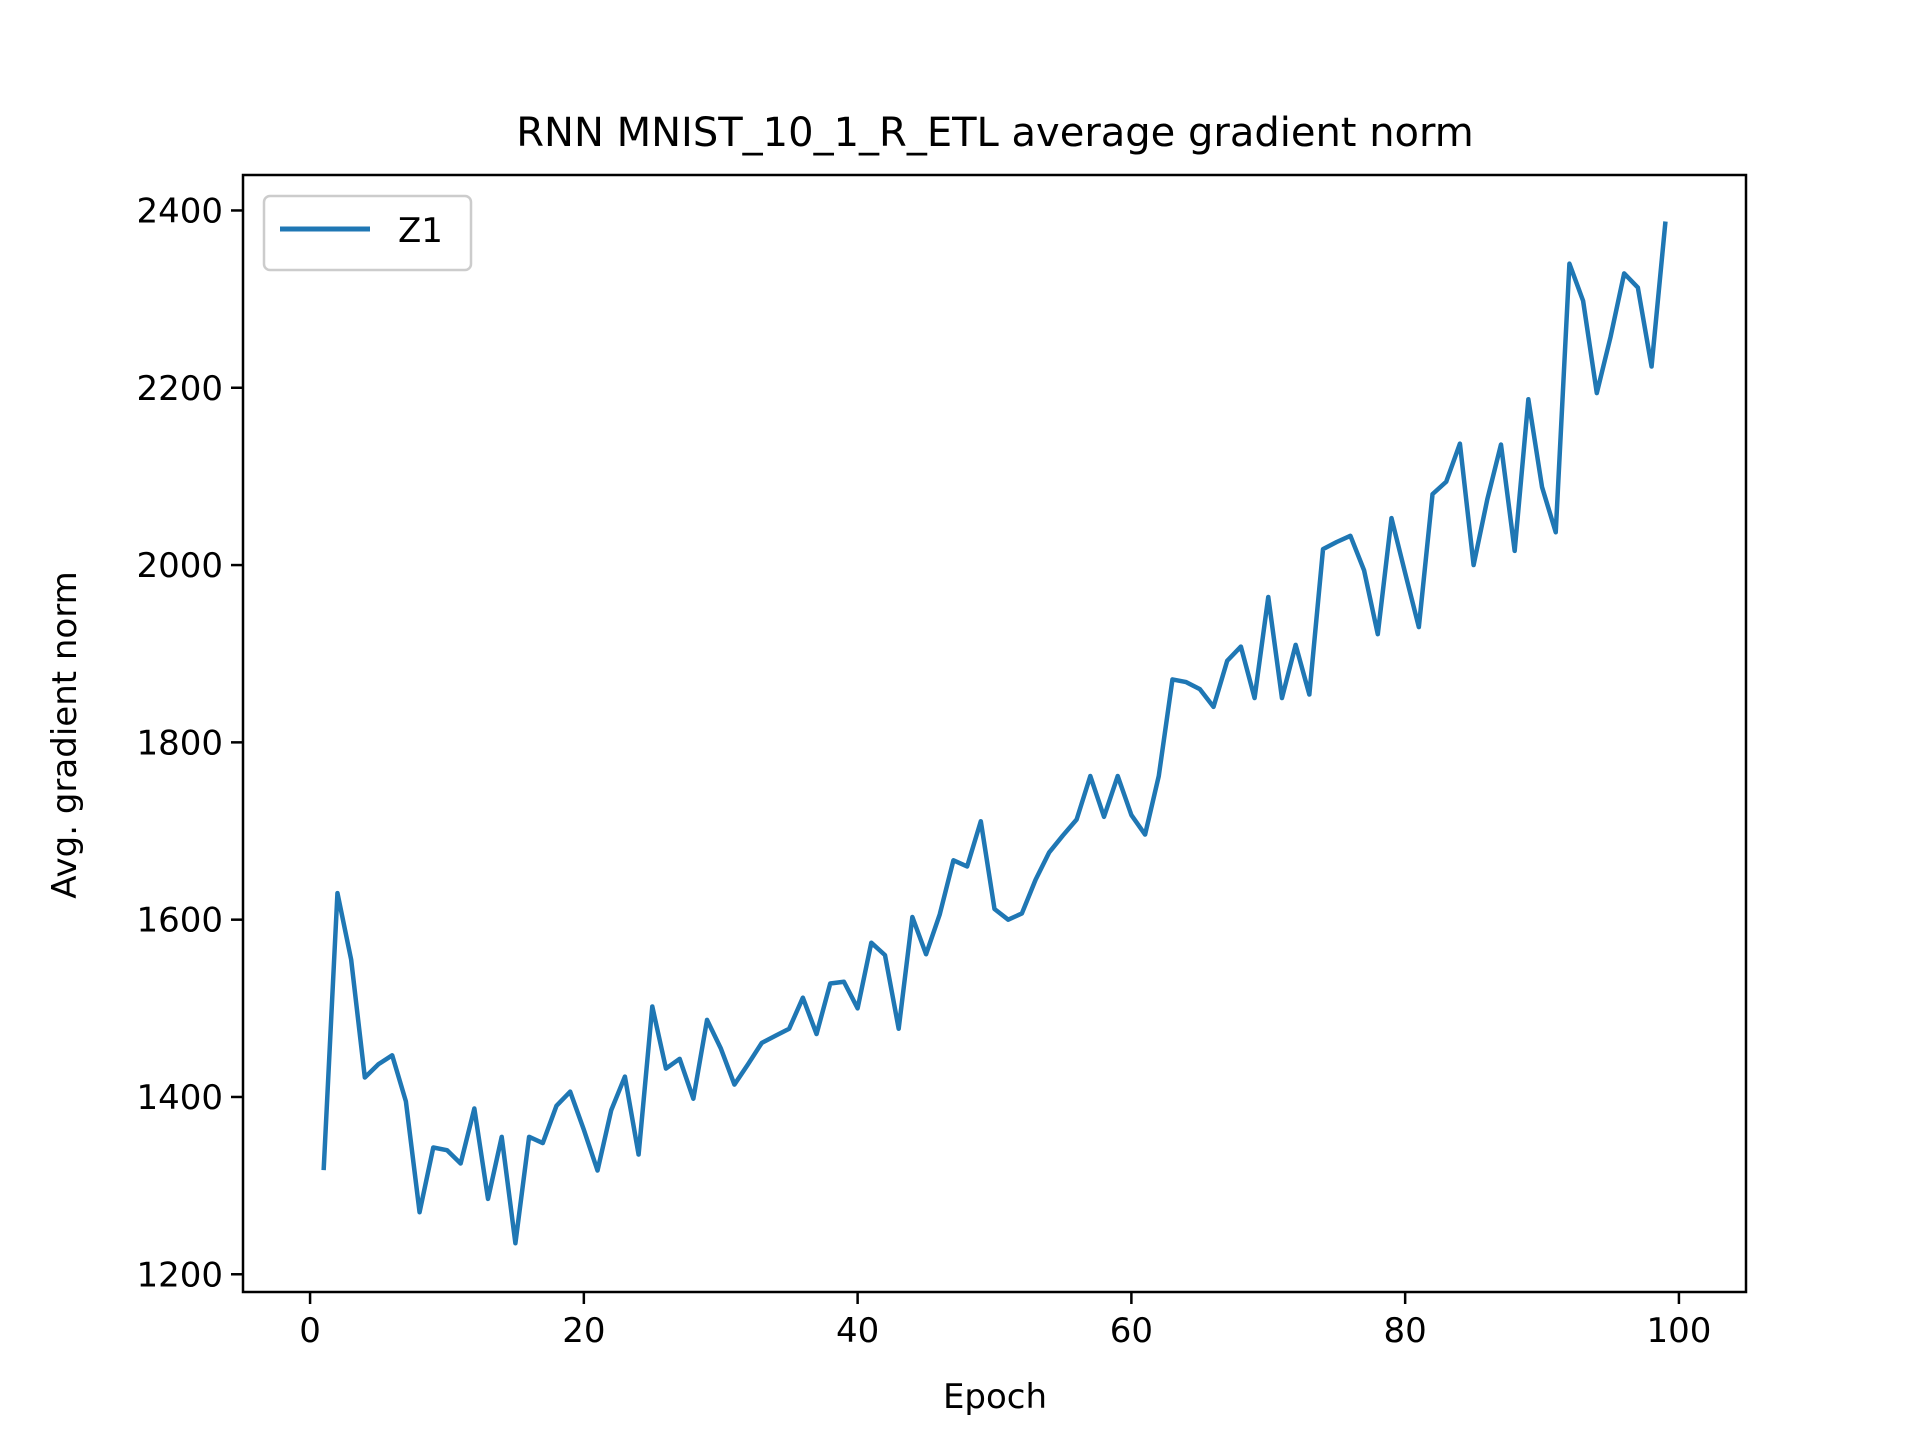 The width and height of the screenshot is (1920, 1440). What do you see at coordinates (179, 389) in the screenshot?
I see `y-tick-label-2200: 2200` at bounding box center [179, 389].